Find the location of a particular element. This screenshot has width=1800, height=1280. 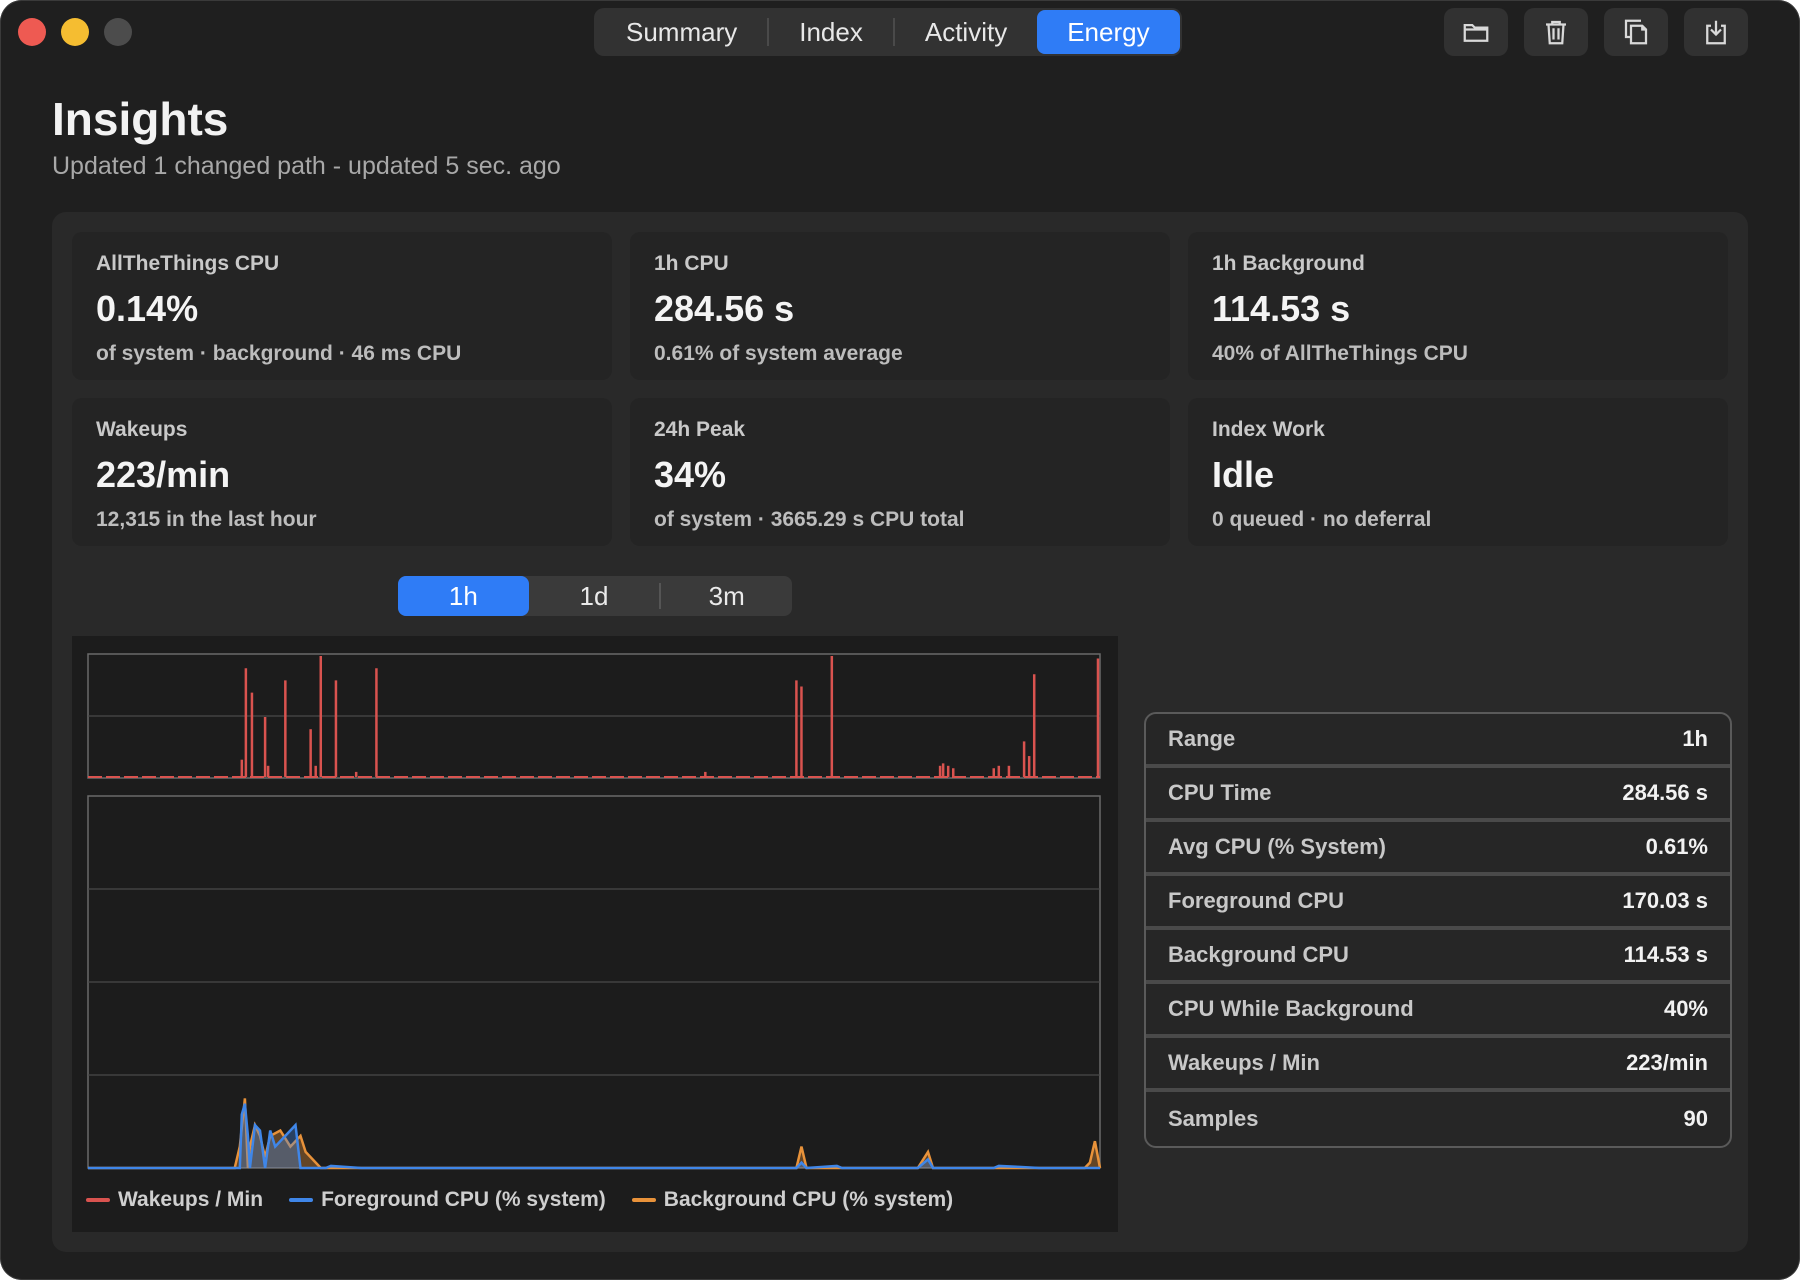

stat-key: Foreground CPU is located at coordinates (1256, 900).